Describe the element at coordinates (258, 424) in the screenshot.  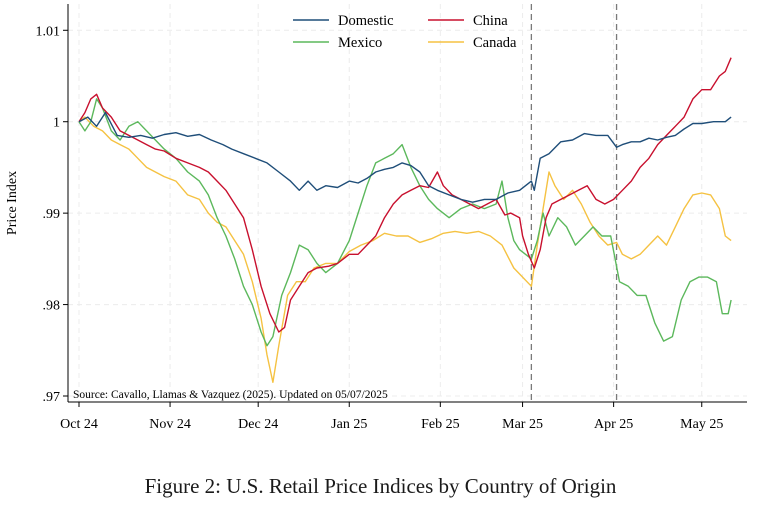
I see `x-tick-label: Dec 24` at that location.